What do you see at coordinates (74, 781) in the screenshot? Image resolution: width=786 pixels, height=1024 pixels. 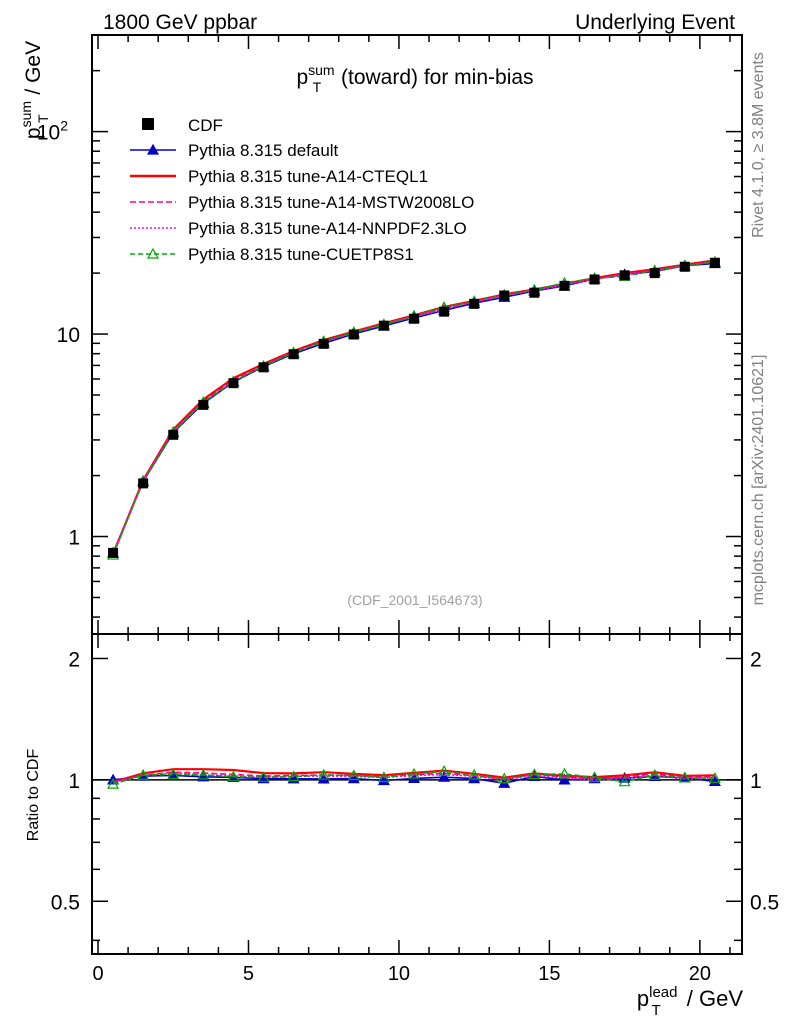 I see `y-tick-label-ratio: 1` at bounding box center [74, 781].